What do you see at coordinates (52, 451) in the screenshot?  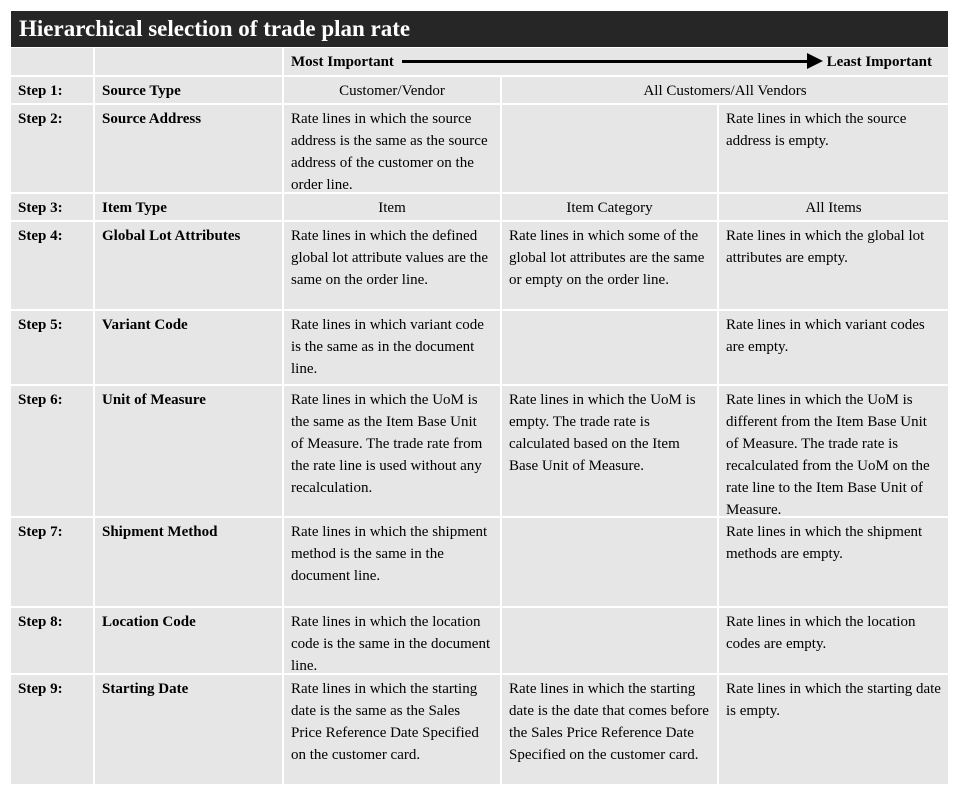 I see `step-label: Step 6:` at bounding box center [52, 451].